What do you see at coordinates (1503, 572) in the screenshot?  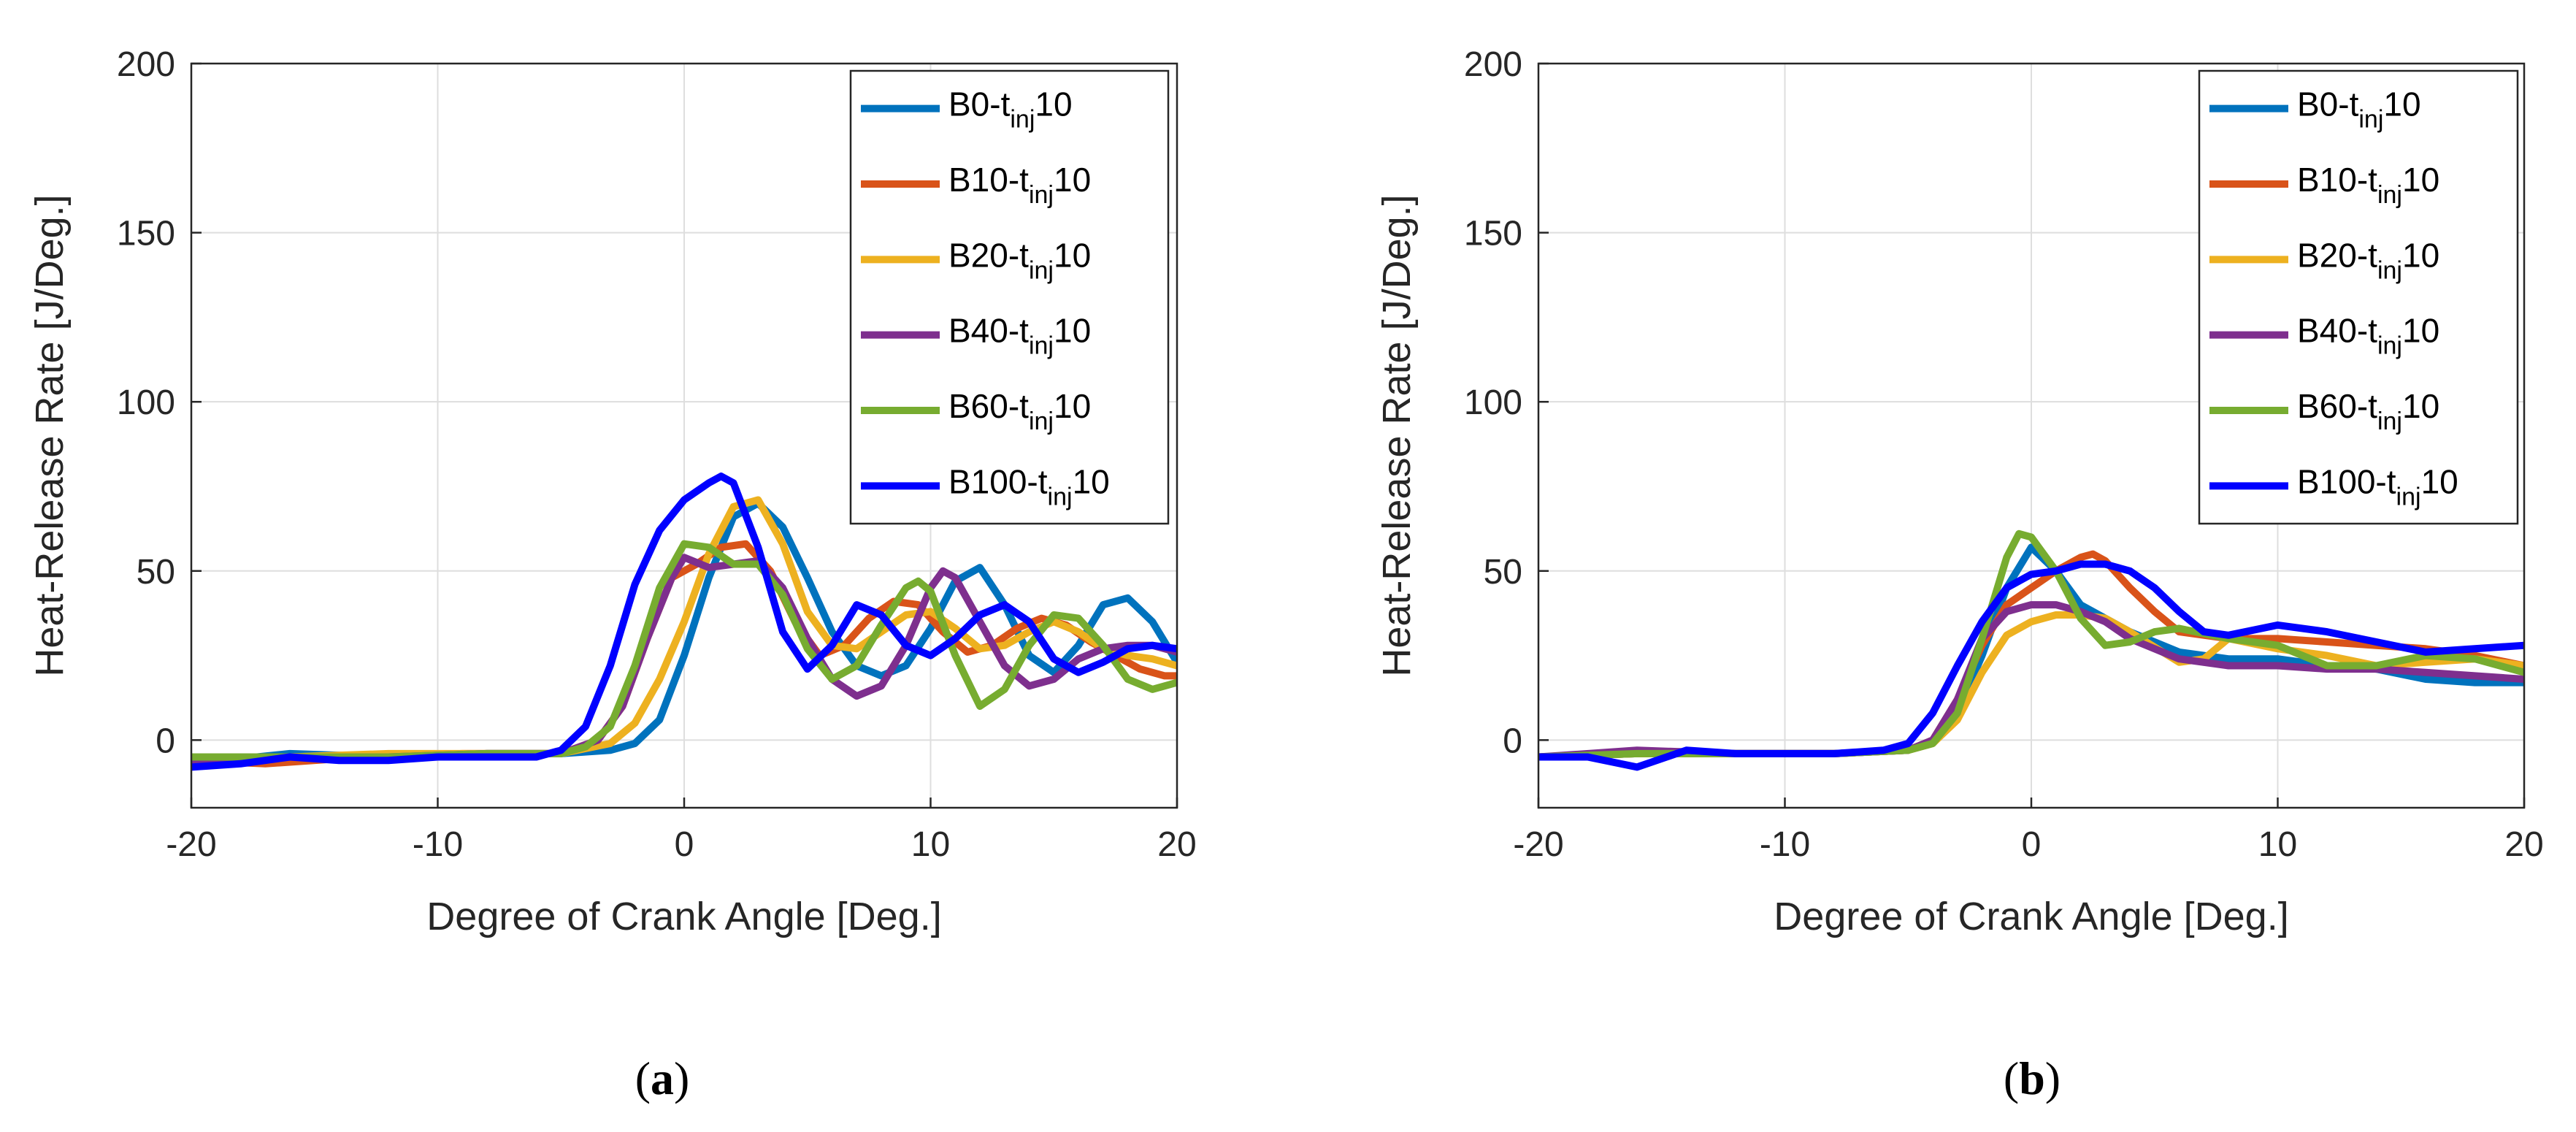 I see `panel-b-y-tick-label: 50` at bounding box center [1503, 572].